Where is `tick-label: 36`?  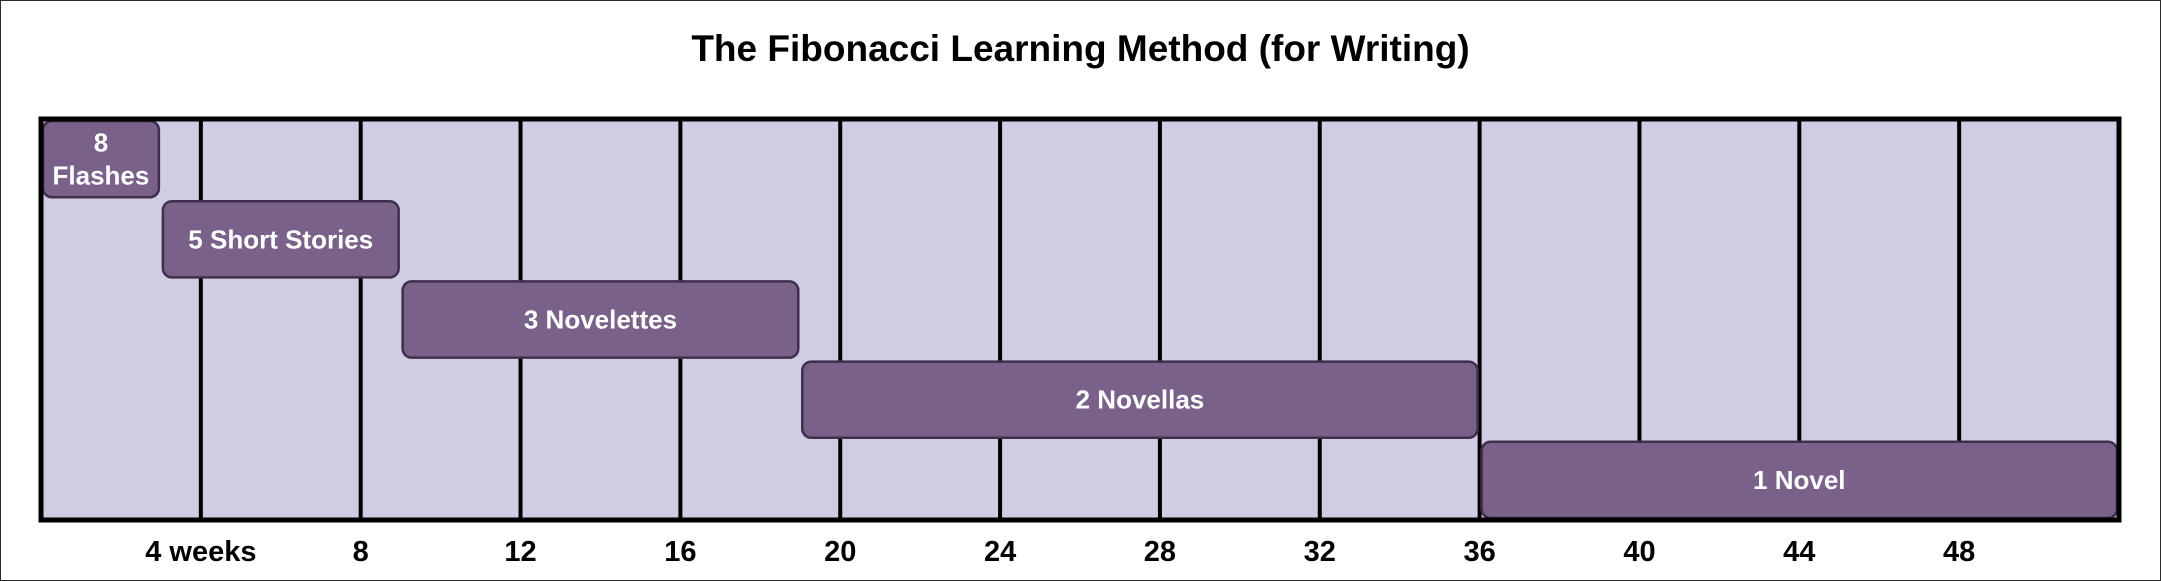 tick-label: 36 is located at coordinates (1479, 552).